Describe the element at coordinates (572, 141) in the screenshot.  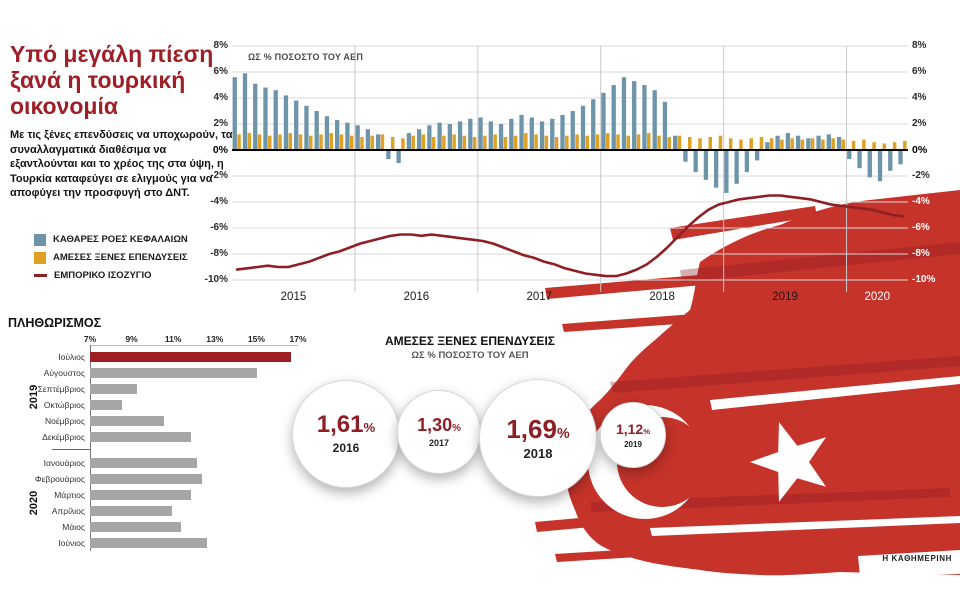
I see `fdi-bars` at that location.